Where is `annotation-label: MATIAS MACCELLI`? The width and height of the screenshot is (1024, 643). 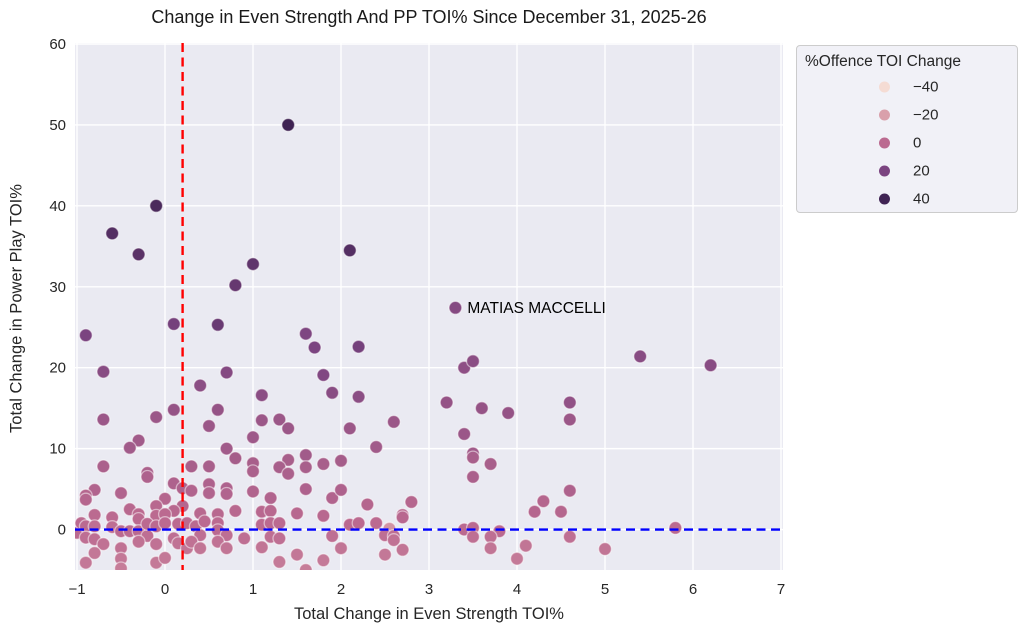 annotation-label: MATIAS MACCELLI is located at coordinates (536, 308).